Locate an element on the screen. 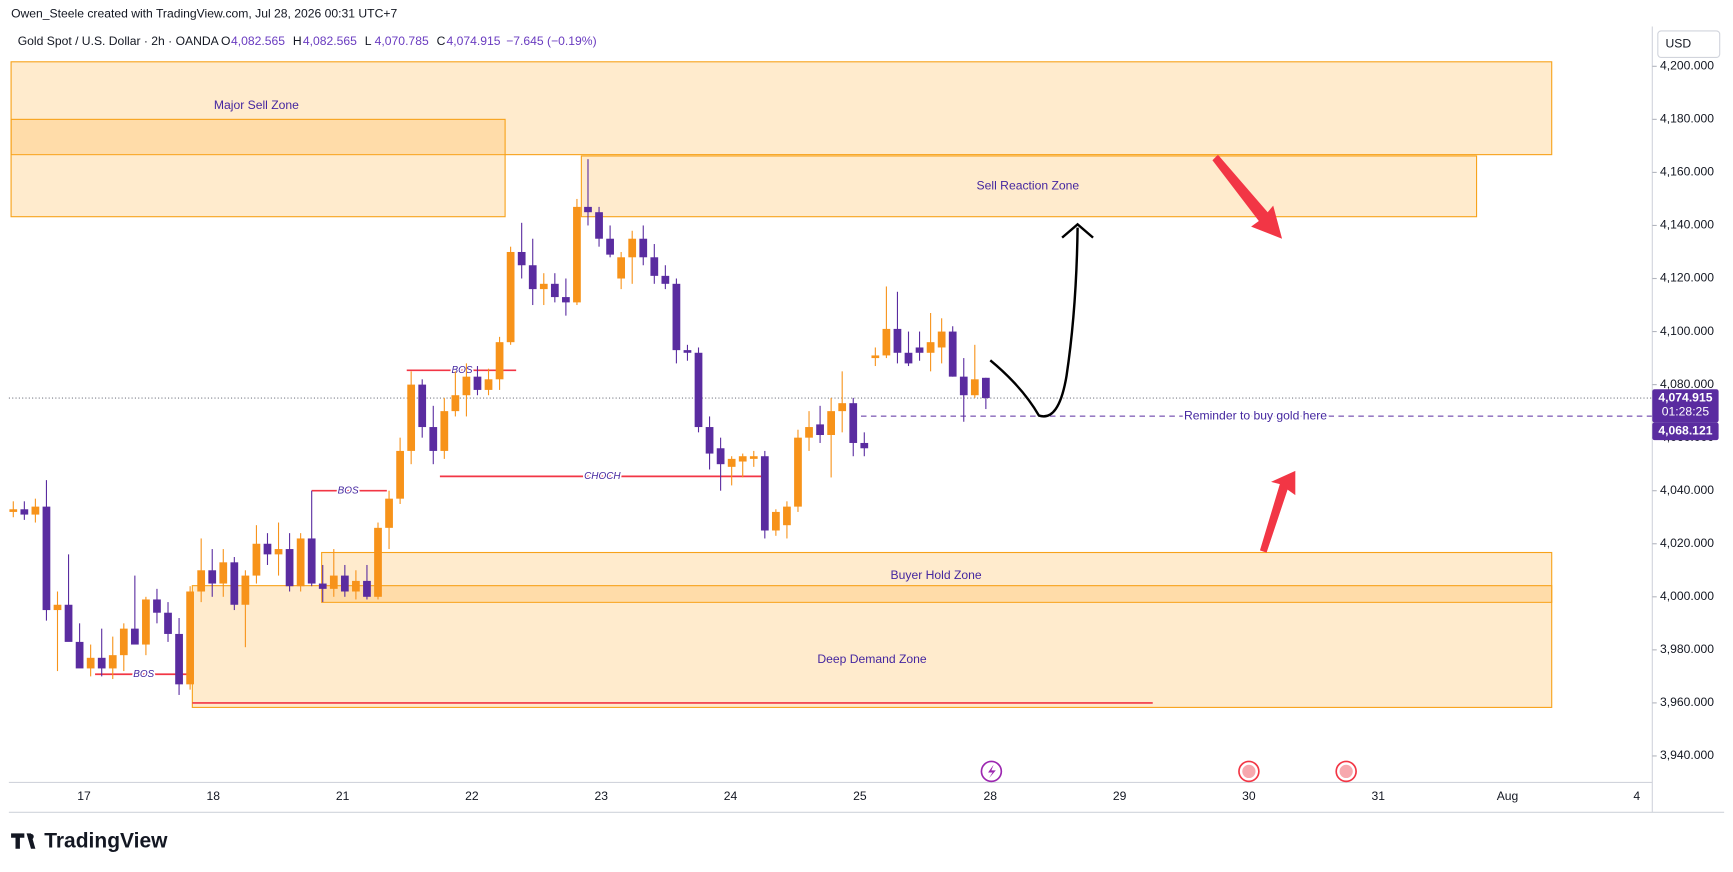  zone-label: Buyer Hold Zone is located at coordinates (936, 575).